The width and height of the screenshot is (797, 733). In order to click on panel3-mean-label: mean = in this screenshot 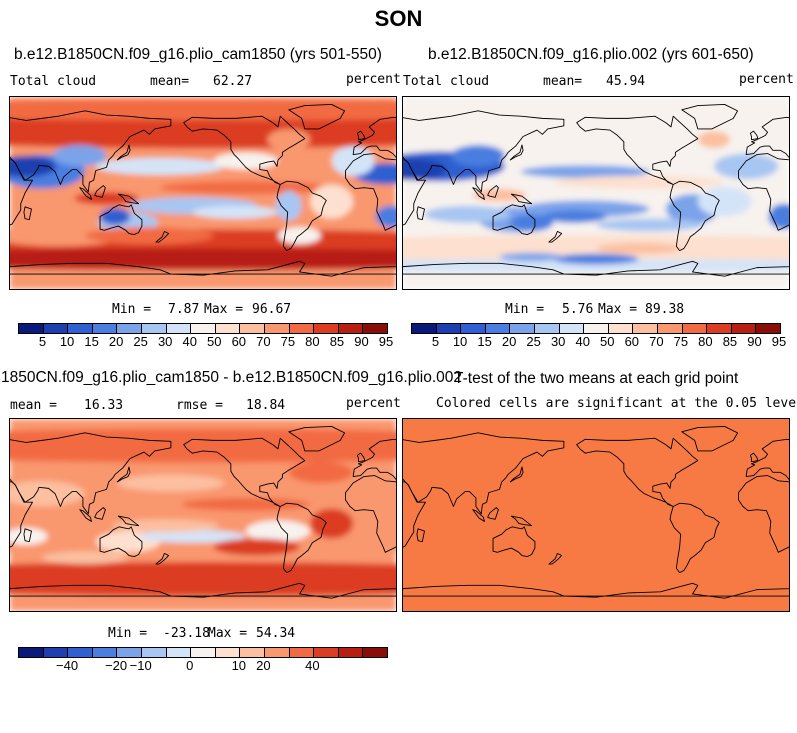, I will do `click(33, 405)`.